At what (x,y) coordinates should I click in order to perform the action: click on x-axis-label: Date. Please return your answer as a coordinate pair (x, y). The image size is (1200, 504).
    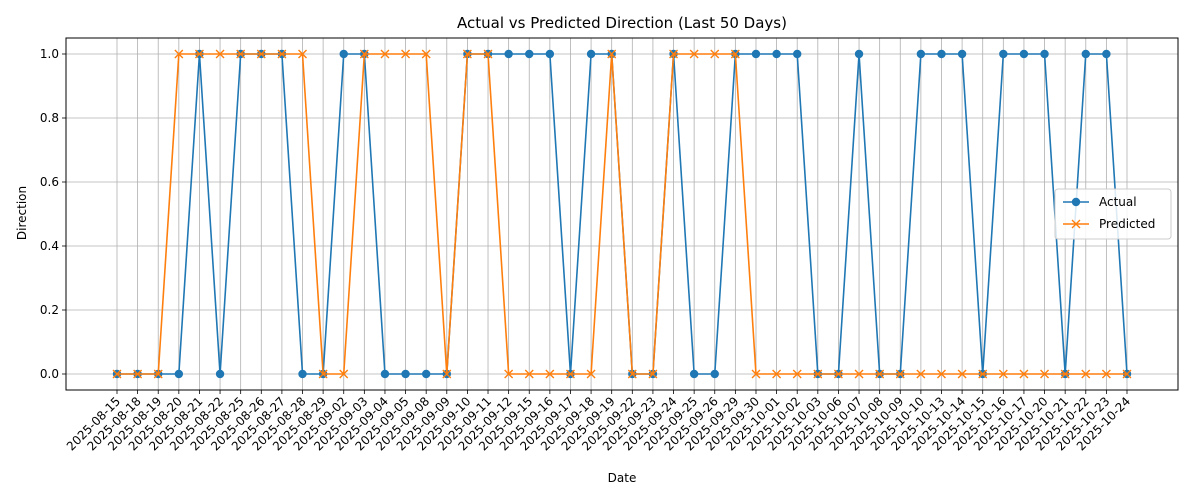
    Looking at the image, I should click on (622, 478).